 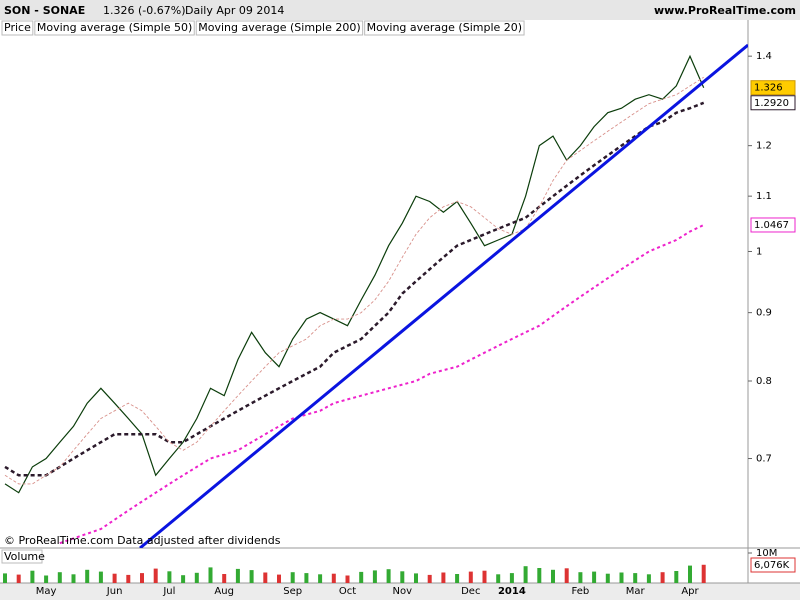 I want to click on x-tick-label: Jul, so click(x=168, y=591).